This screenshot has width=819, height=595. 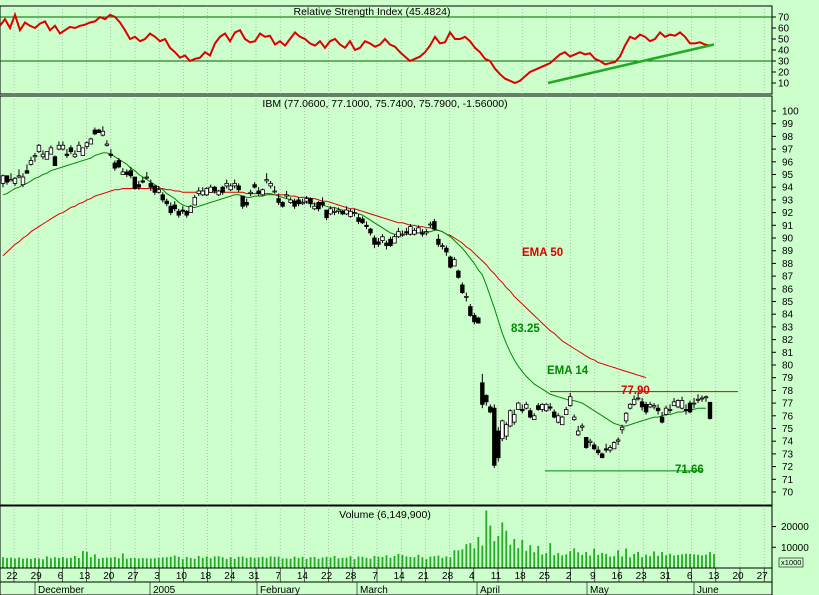 I want to click on volume-y-axis: 10000 20000 x1000, so click(x=790, y=545).